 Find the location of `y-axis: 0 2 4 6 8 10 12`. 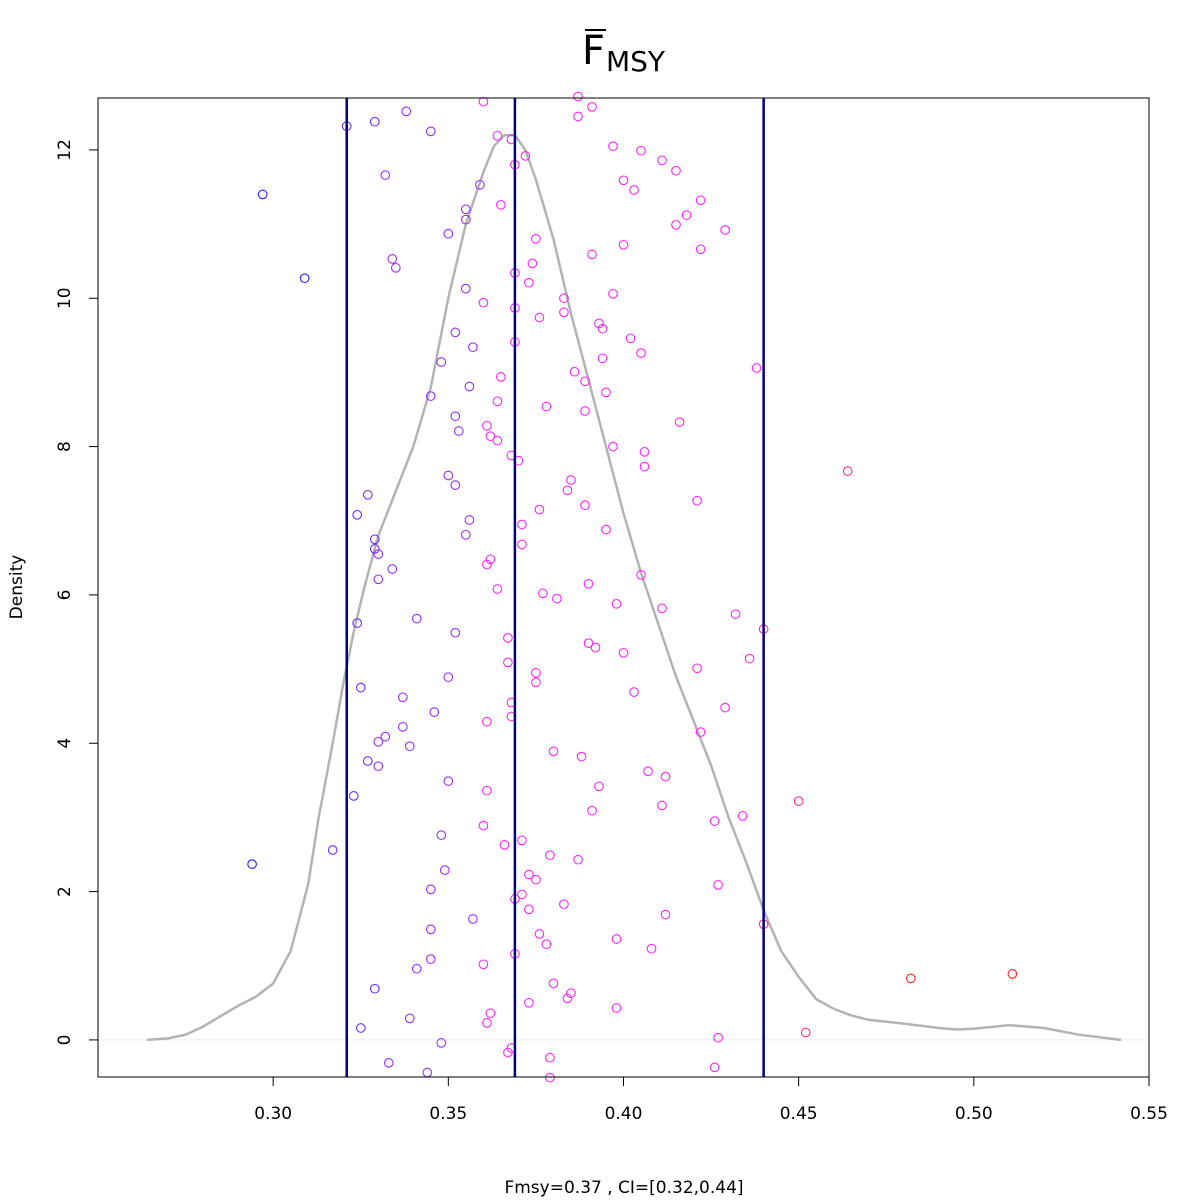

y-axis: 0 2 4 6 8 10 12 is located at coordinates (77, 592).